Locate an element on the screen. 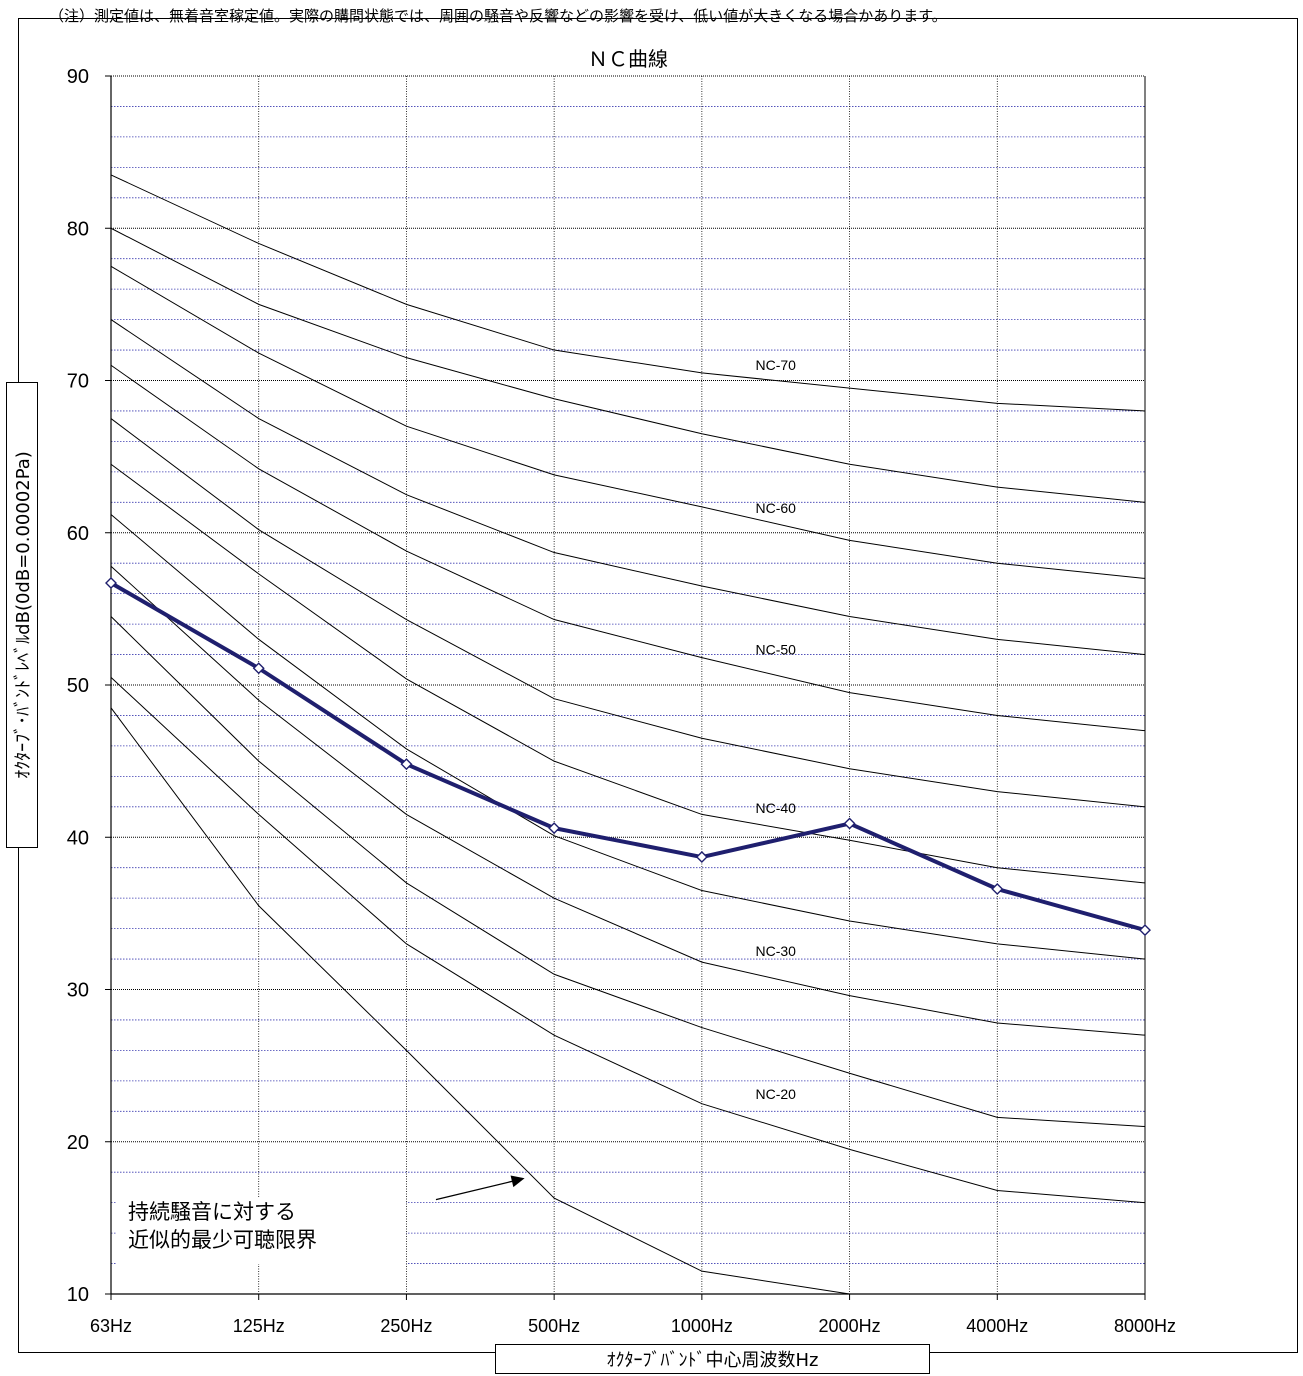 The width and height of the screenshot is (1303, 1376). y-tick-label: 10 is located at coordinates (78, 1295).